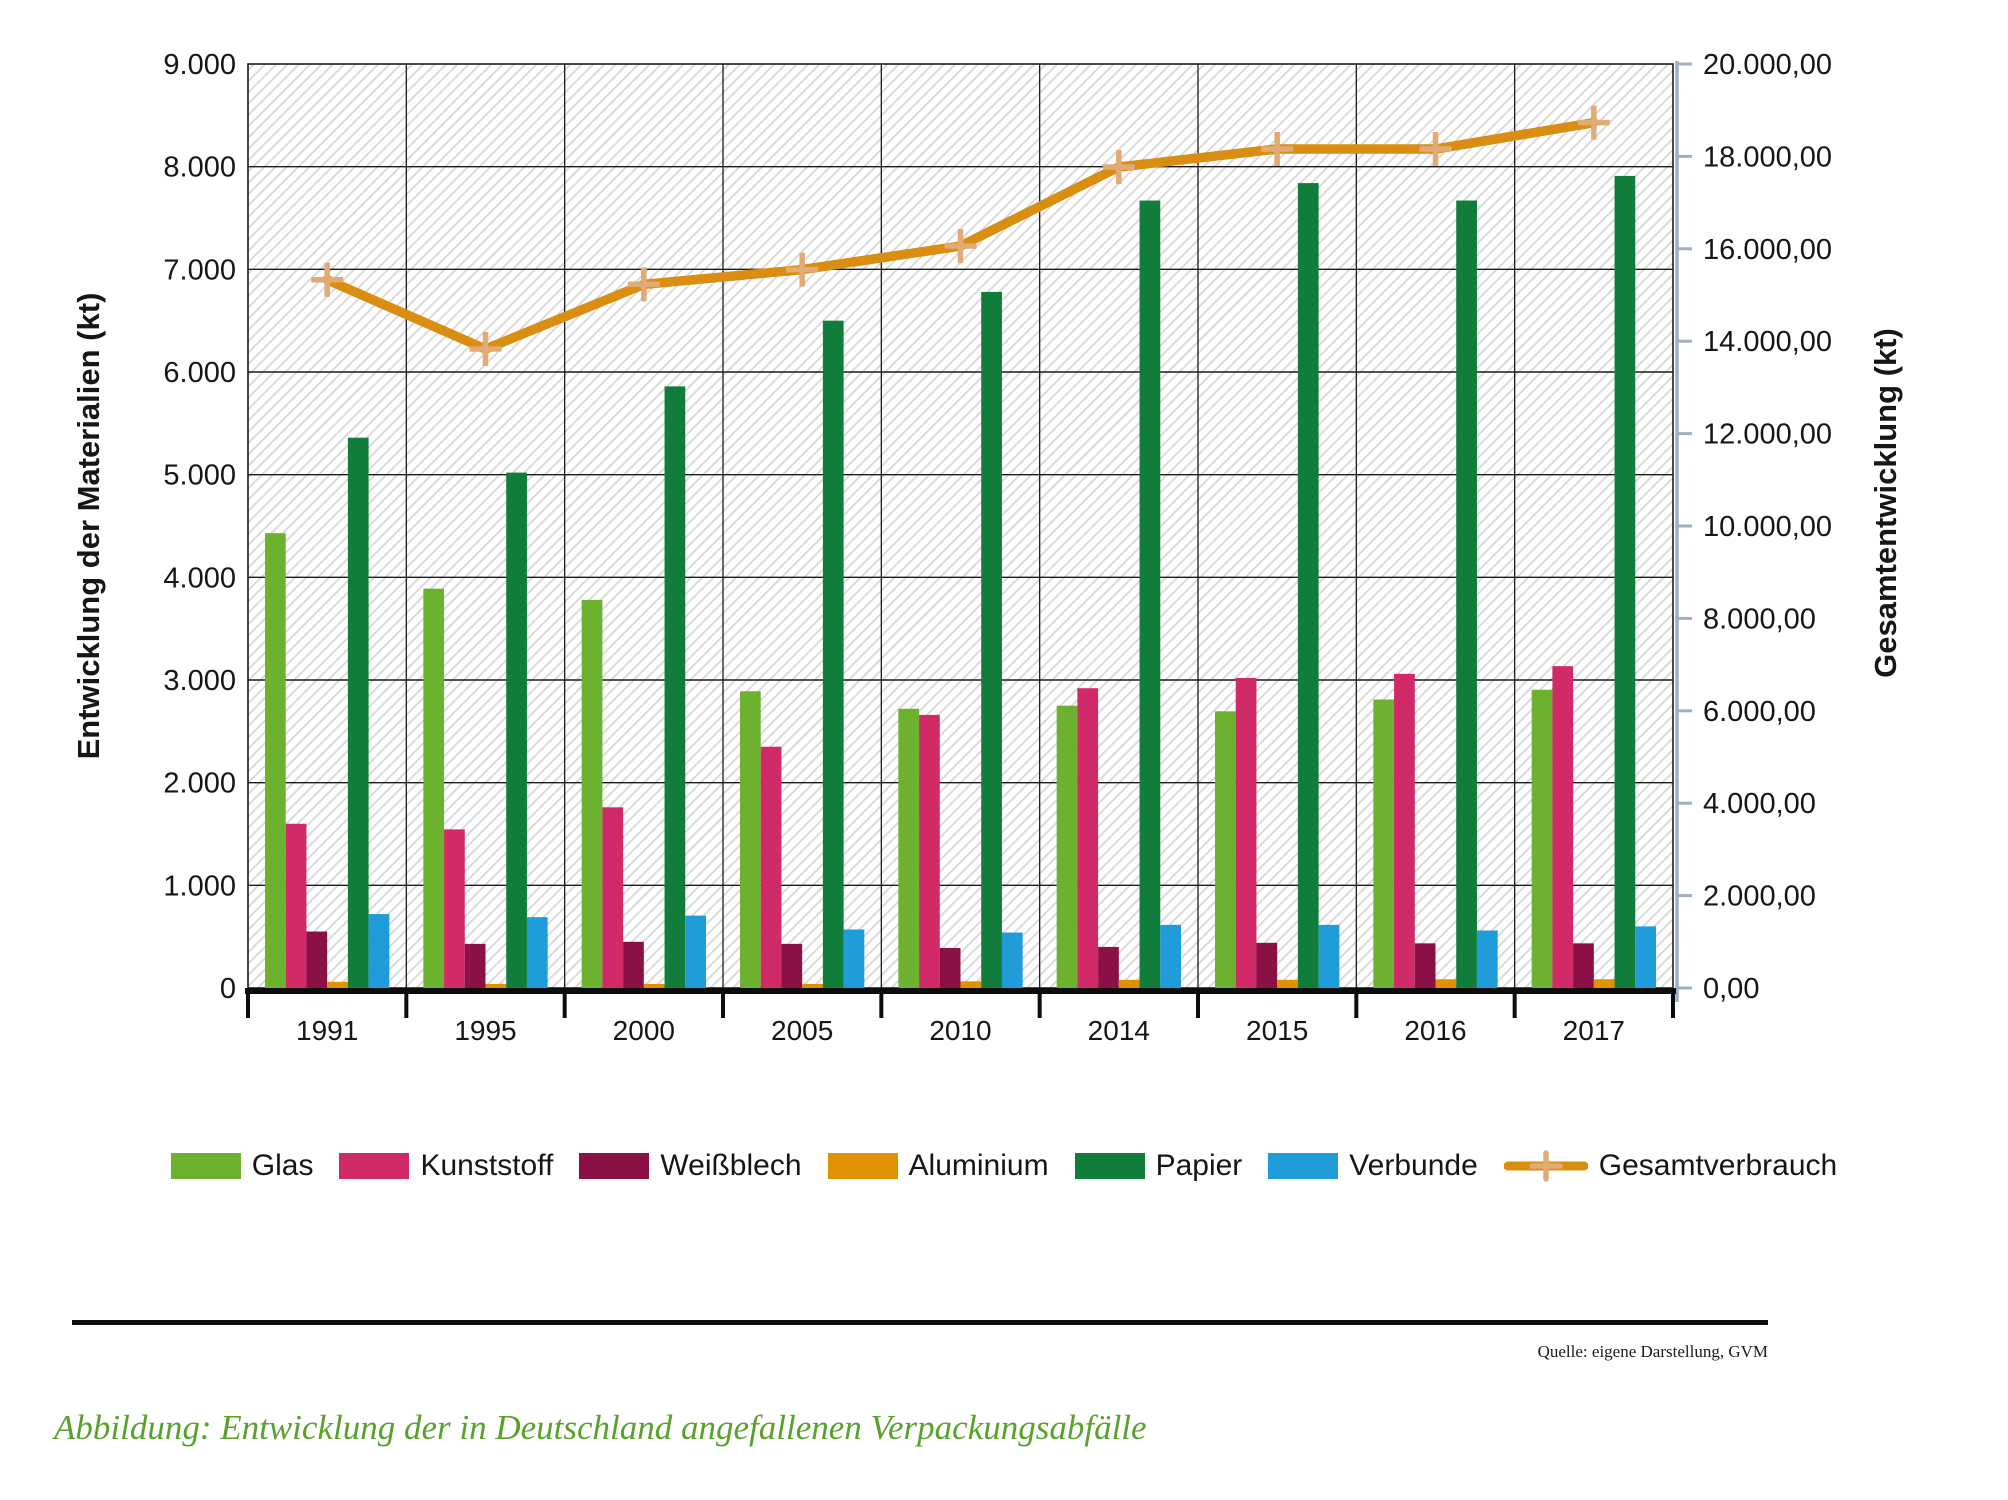 Image resolution: width=2008 pixels, height=1500 pixels. What do you see at coordinates (920, 1322) in the screenshot?
I see `divider-rule` at bounding box center [920, 1322].